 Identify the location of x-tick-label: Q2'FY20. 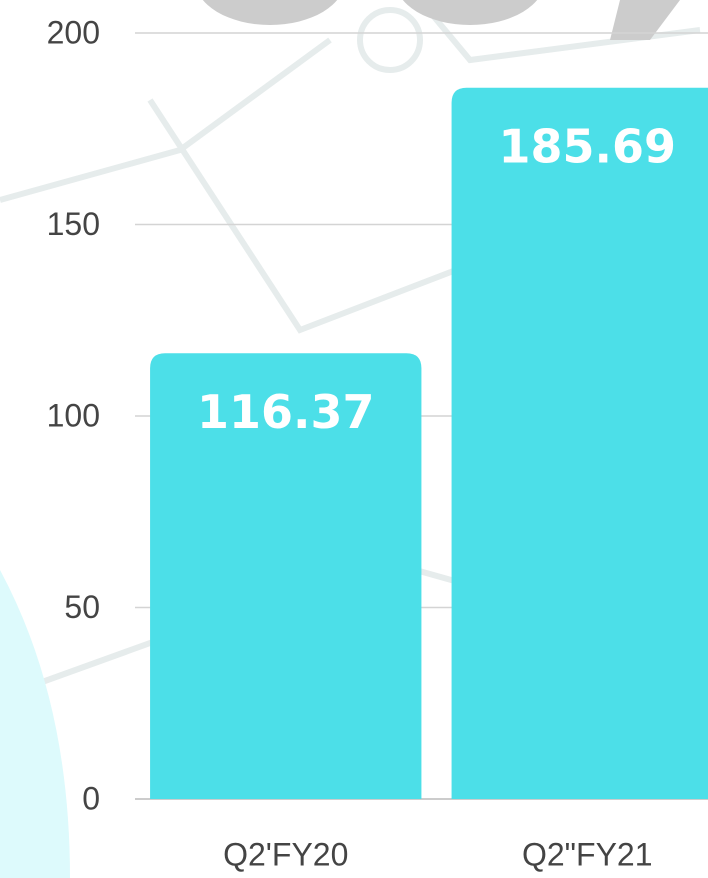
(285, 854).